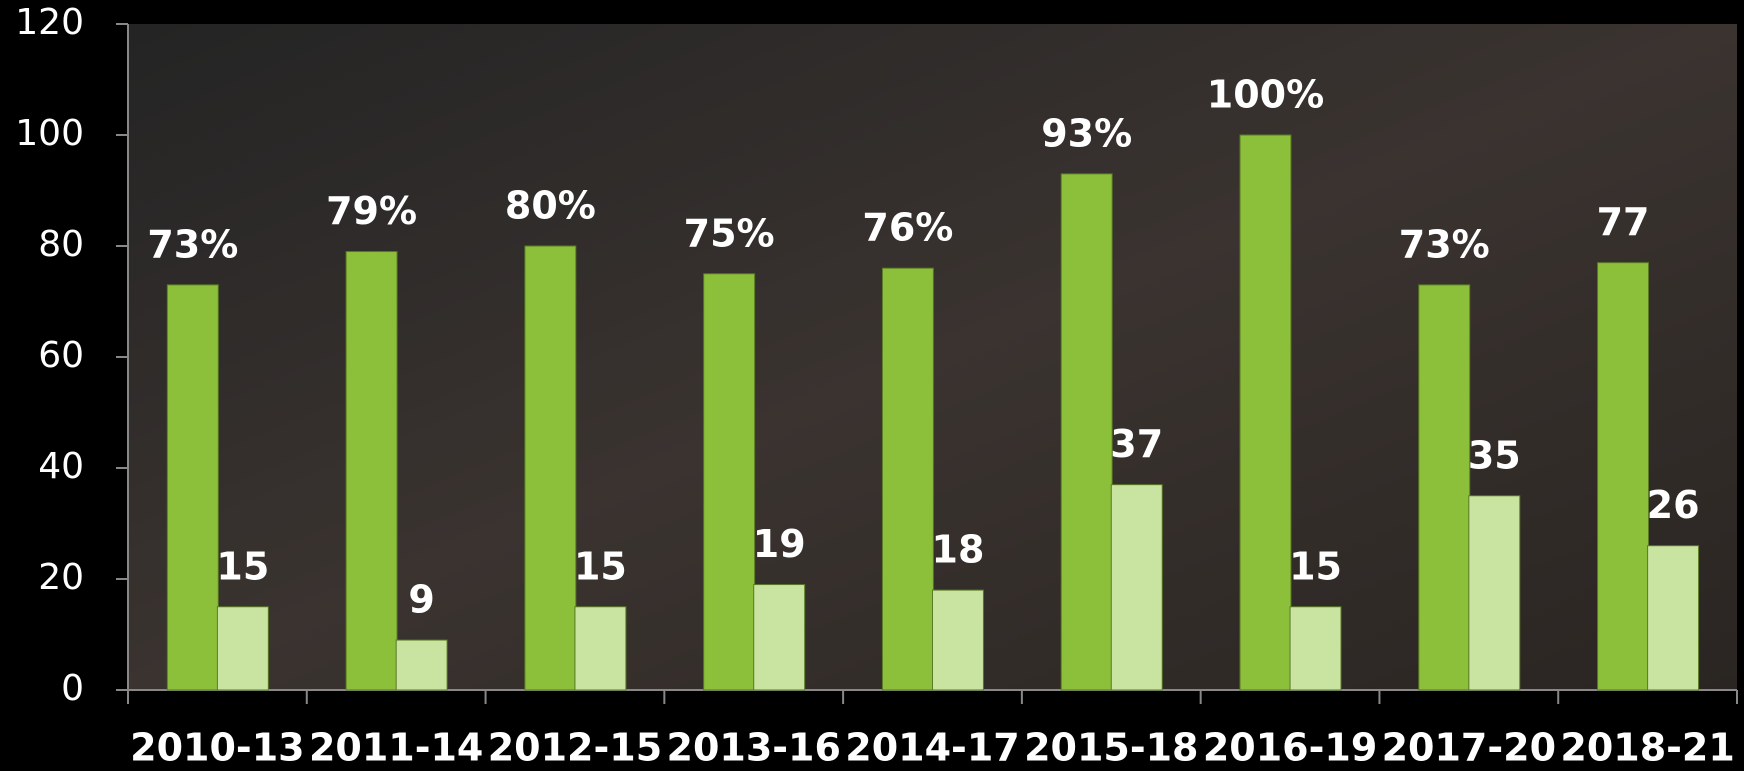 Image resolution: width=1744 pixels, height=771 pixels. I want to click on value-label: 19, so click(779, 544).